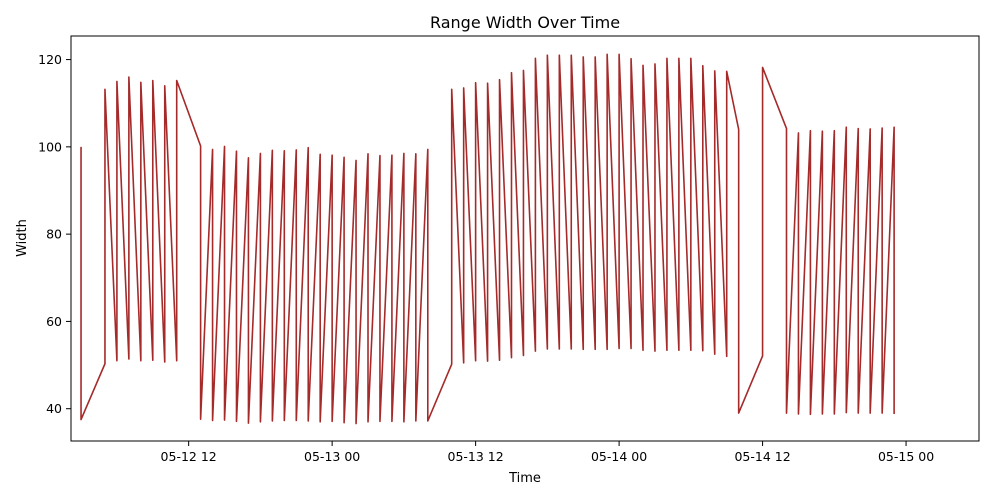 This screenshot has height=500, width=1000. I want to click on x-tick-label: 05-15 00, so click(906, 456).